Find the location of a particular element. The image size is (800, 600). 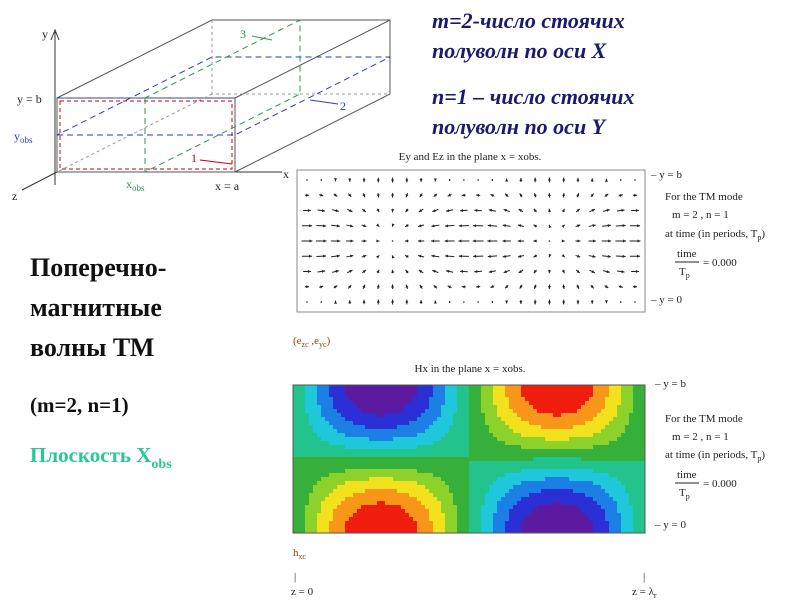

y-label: – y = 0 is located at coordinates (666, 300).